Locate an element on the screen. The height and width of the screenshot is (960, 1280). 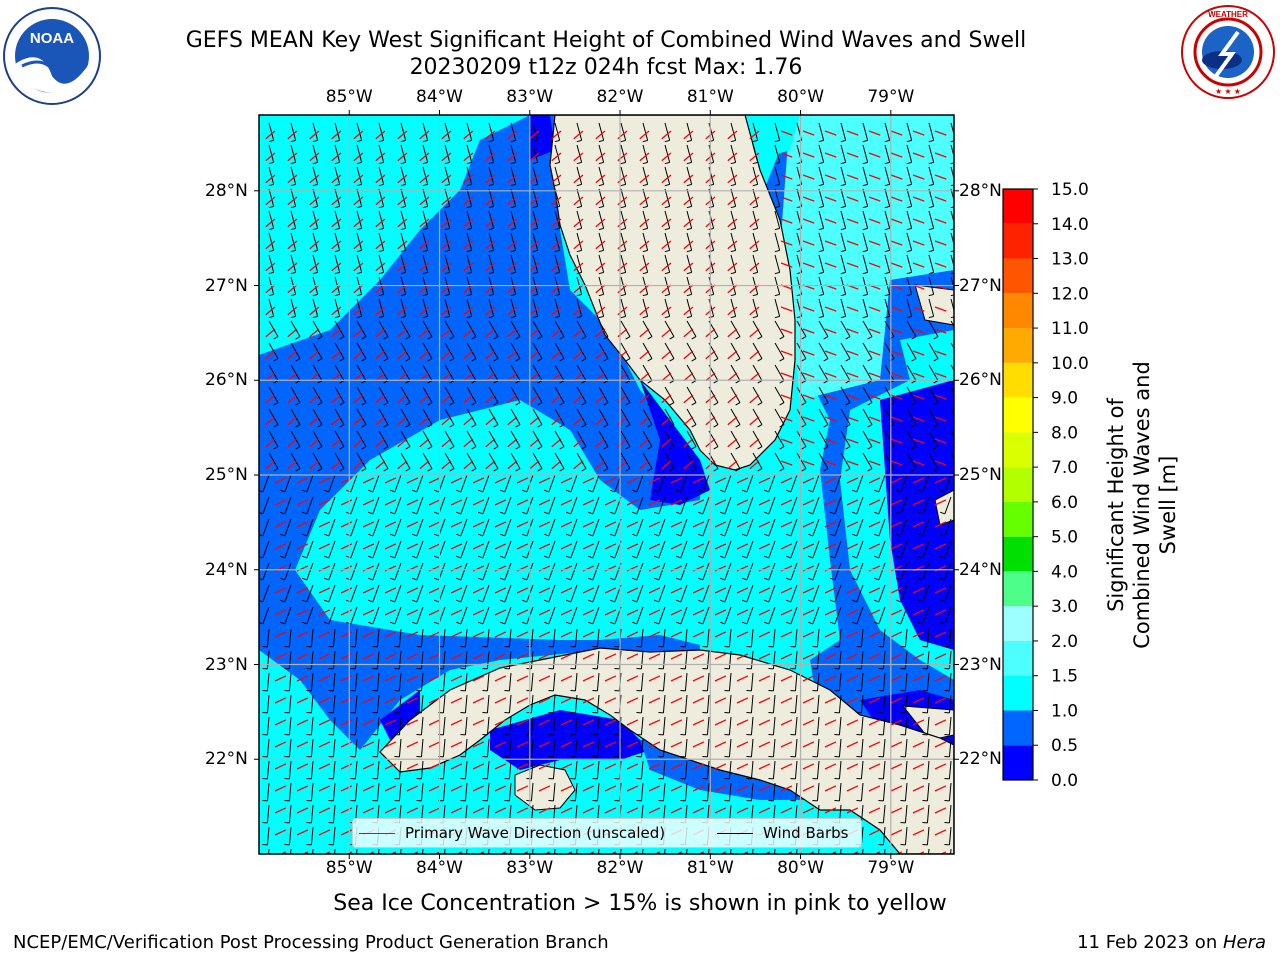
lat-label: 24°N is located at coordinates (226, 569).